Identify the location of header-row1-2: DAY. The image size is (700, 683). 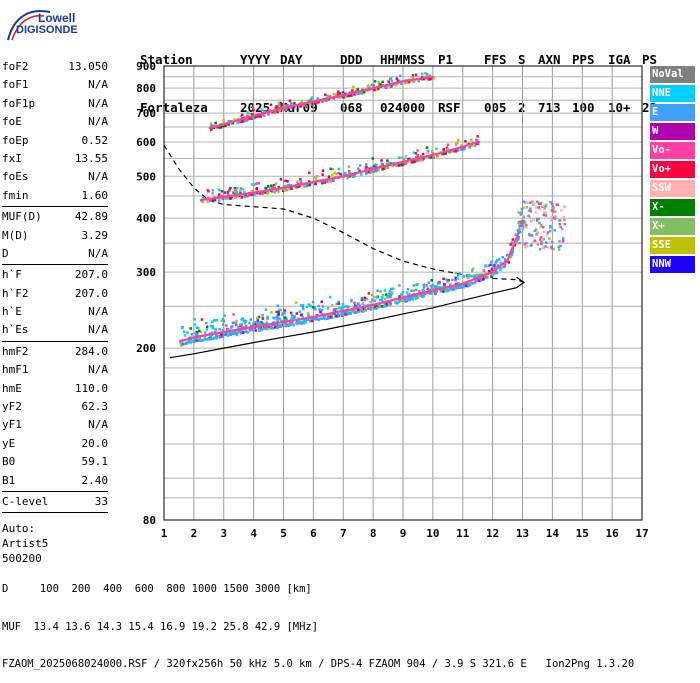
(291, 59).